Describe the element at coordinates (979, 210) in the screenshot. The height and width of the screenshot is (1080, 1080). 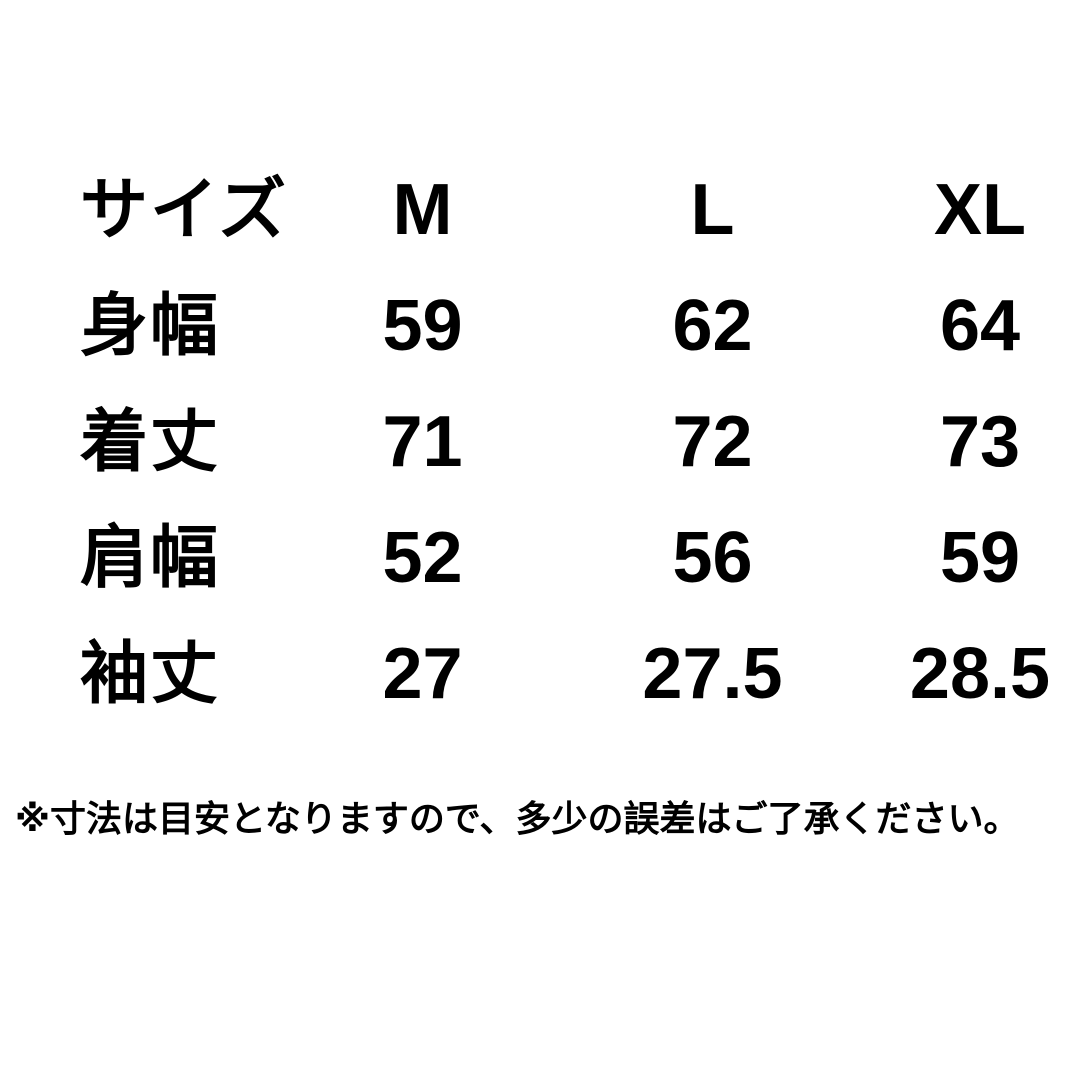
I see `header-size-xl: XL` at that location.